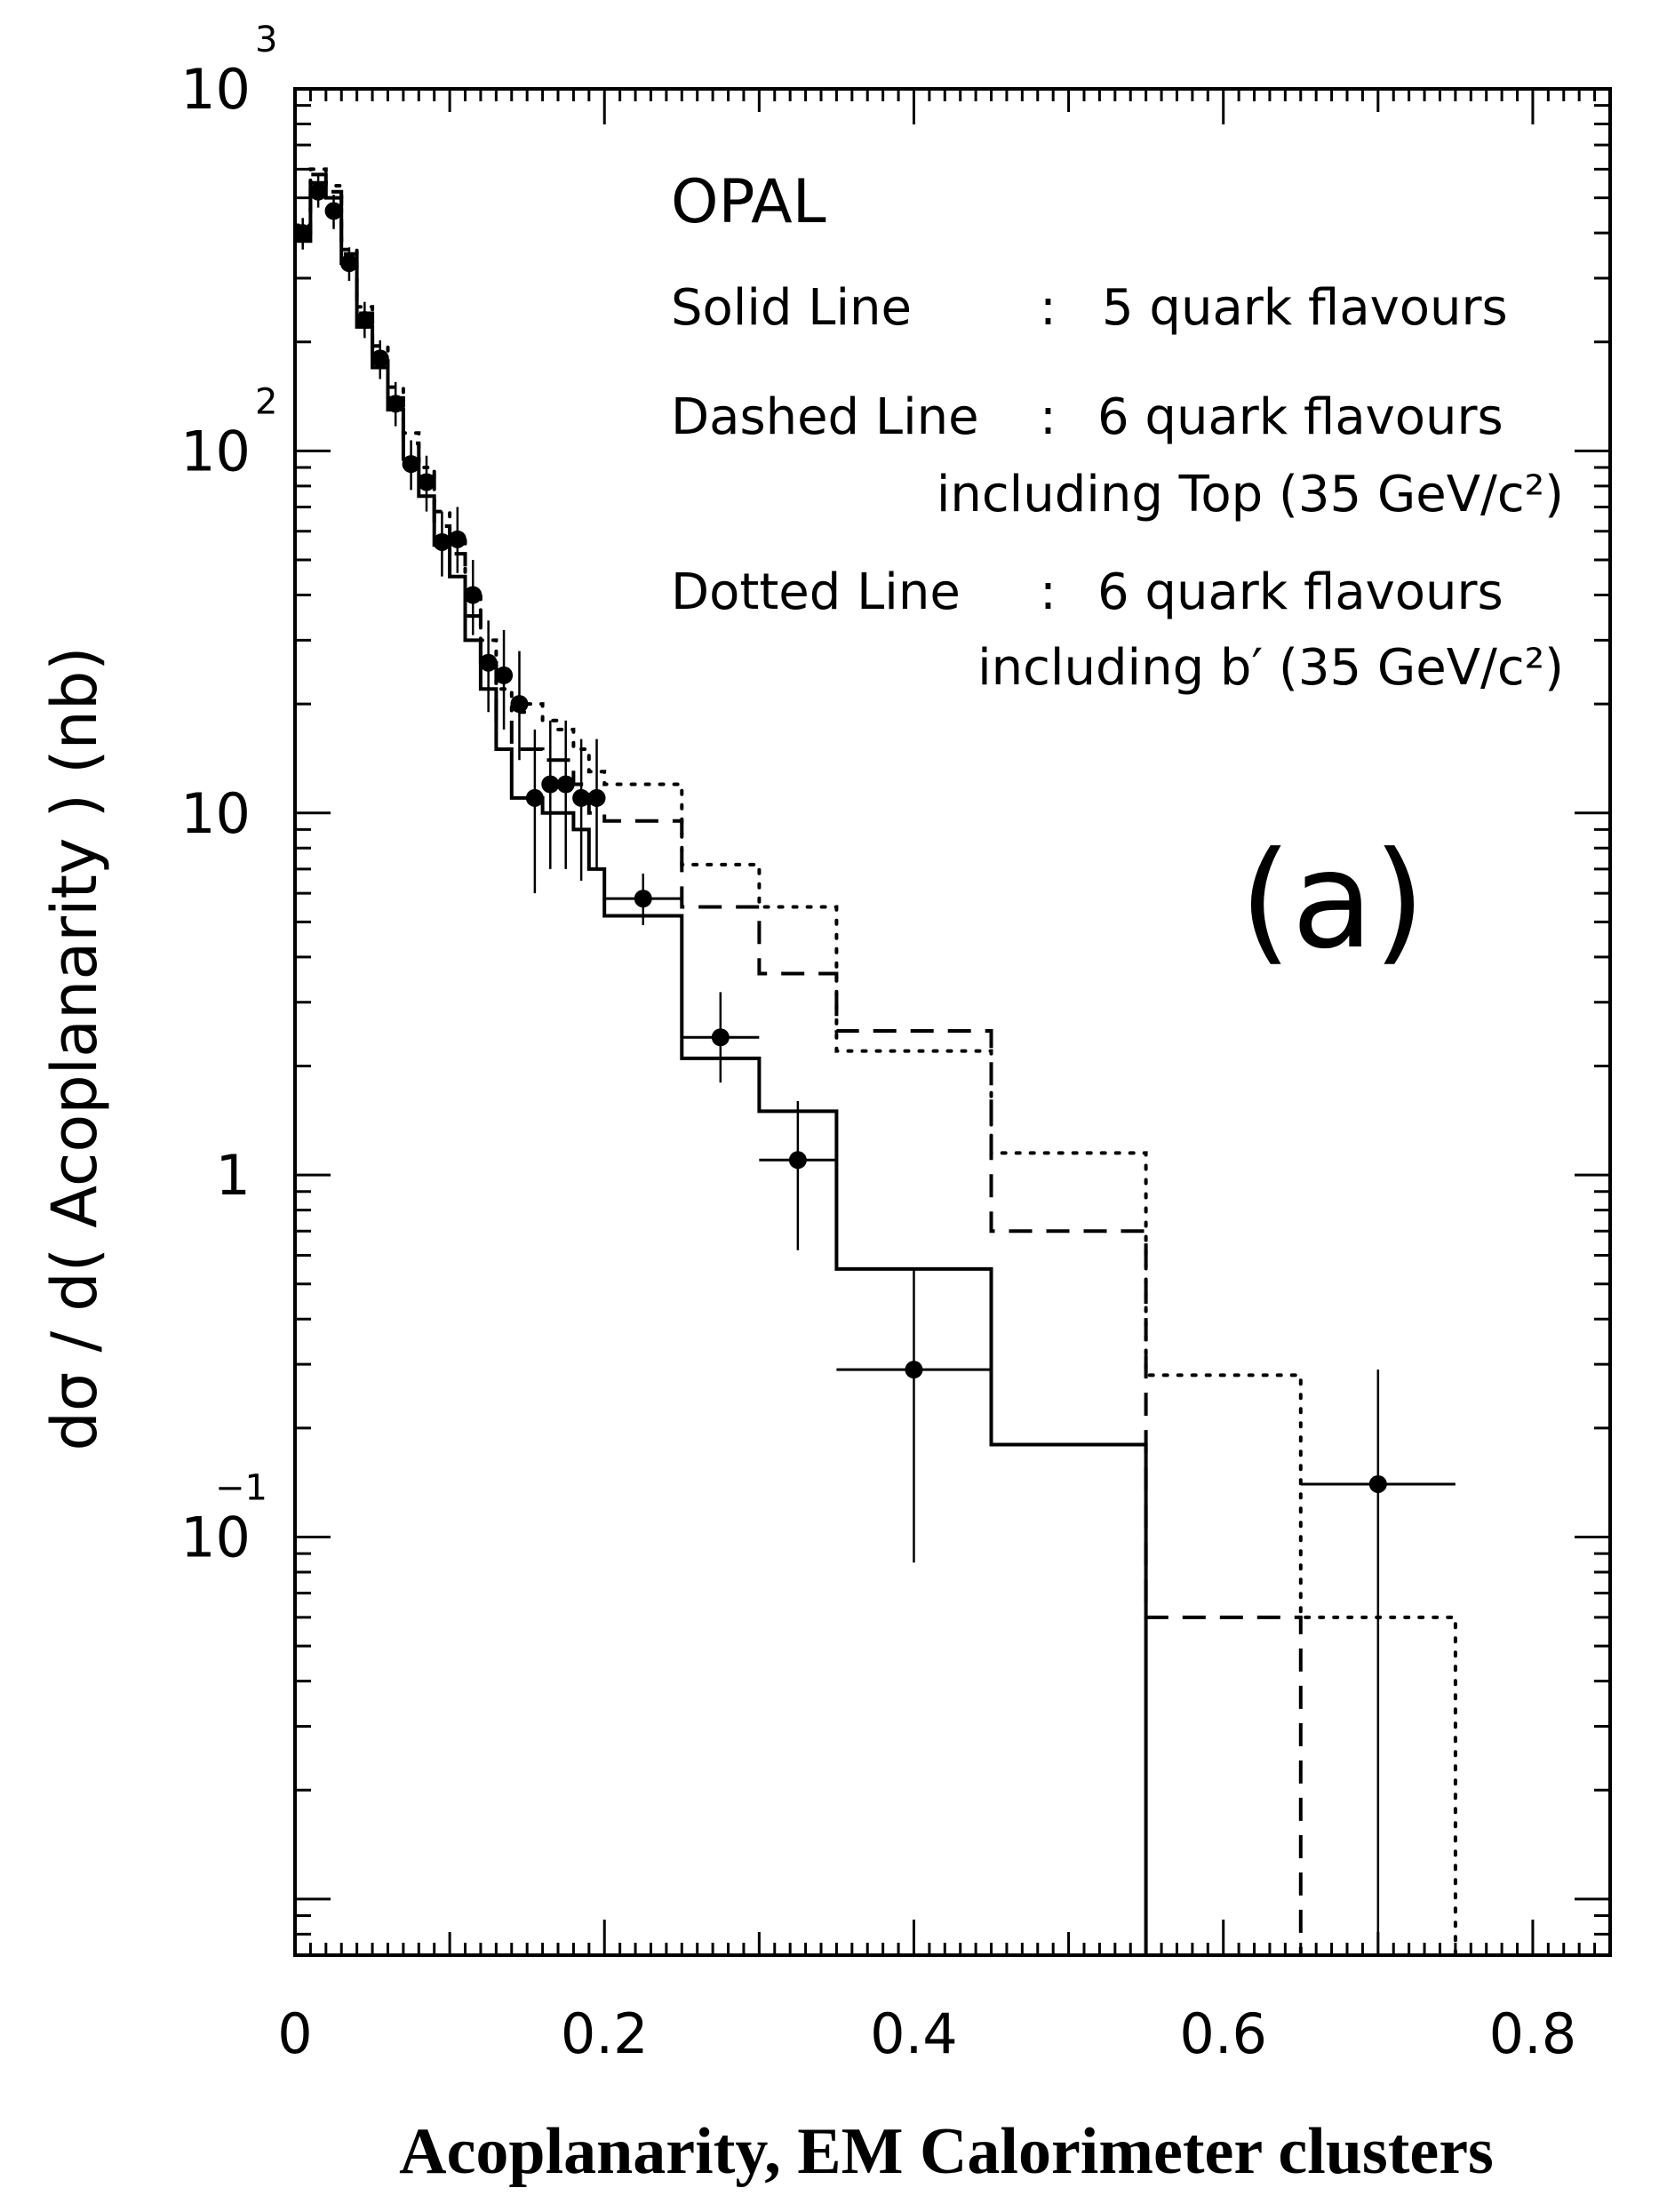 The height and width of the screenshot is (2212, 1659). Describe the element at coordinates (1048, 417) in the screenshot. I see `legend-sep-dashed: :` at that location.